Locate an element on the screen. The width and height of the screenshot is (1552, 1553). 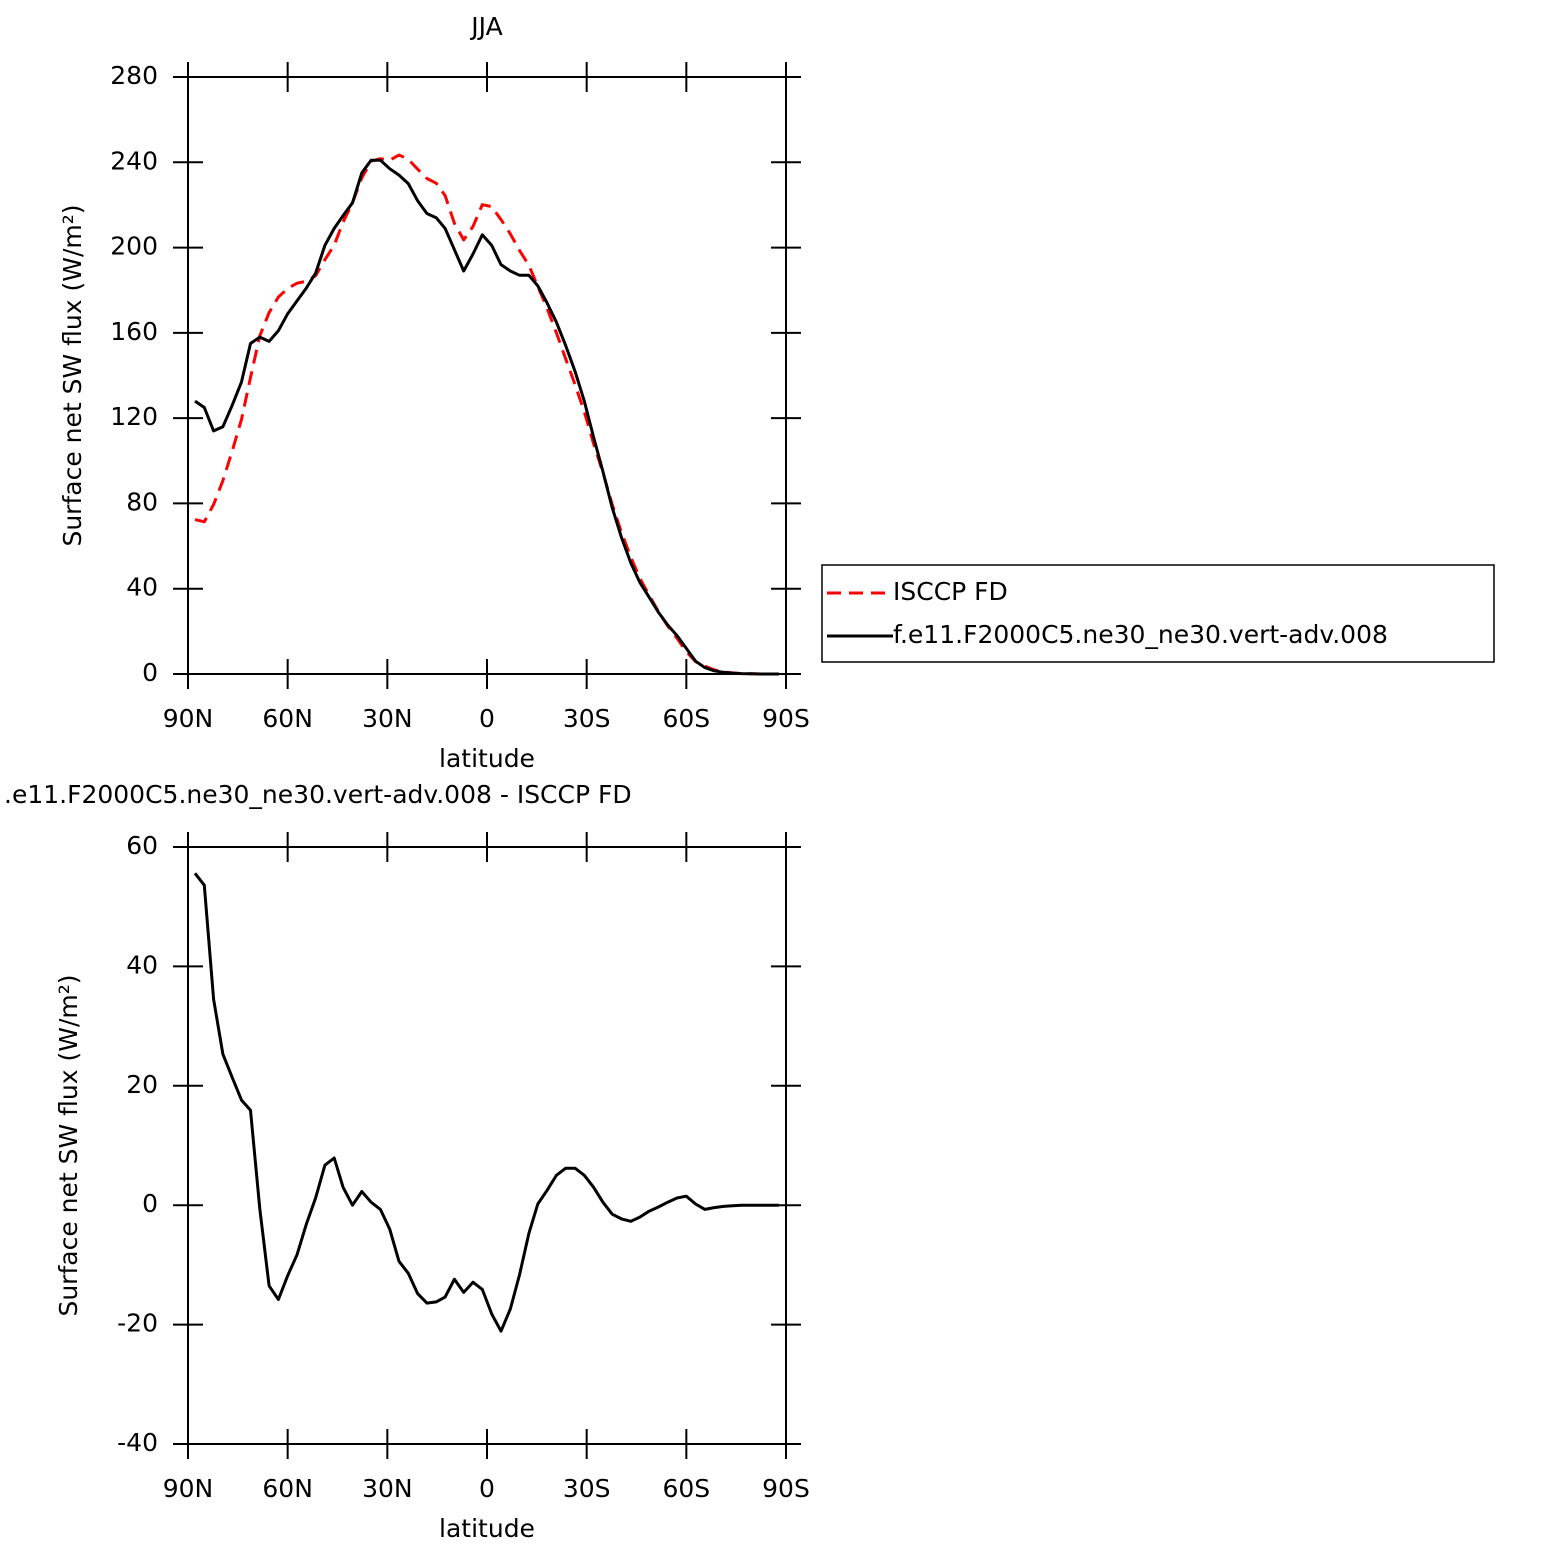
y-tick-label: 280 is located at coordinates (134, 75).